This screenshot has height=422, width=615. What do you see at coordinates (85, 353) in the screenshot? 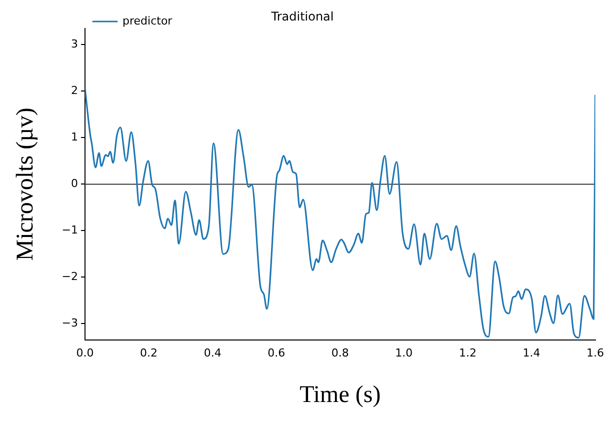
I see `x-tick-label: 0.0` at bounding box center [85, 353].